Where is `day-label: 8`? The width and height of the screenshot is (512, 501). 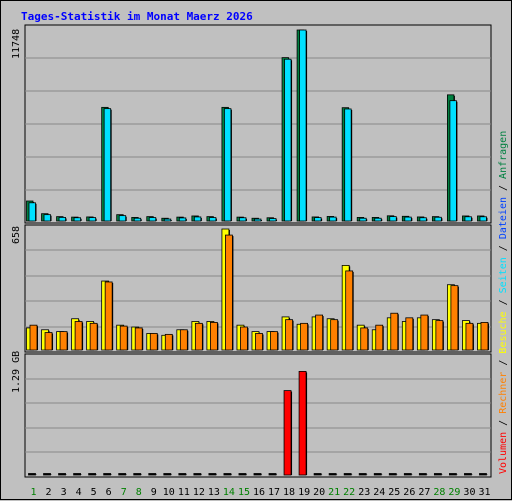
day-label: 8 is located at coordinates (139, 492).